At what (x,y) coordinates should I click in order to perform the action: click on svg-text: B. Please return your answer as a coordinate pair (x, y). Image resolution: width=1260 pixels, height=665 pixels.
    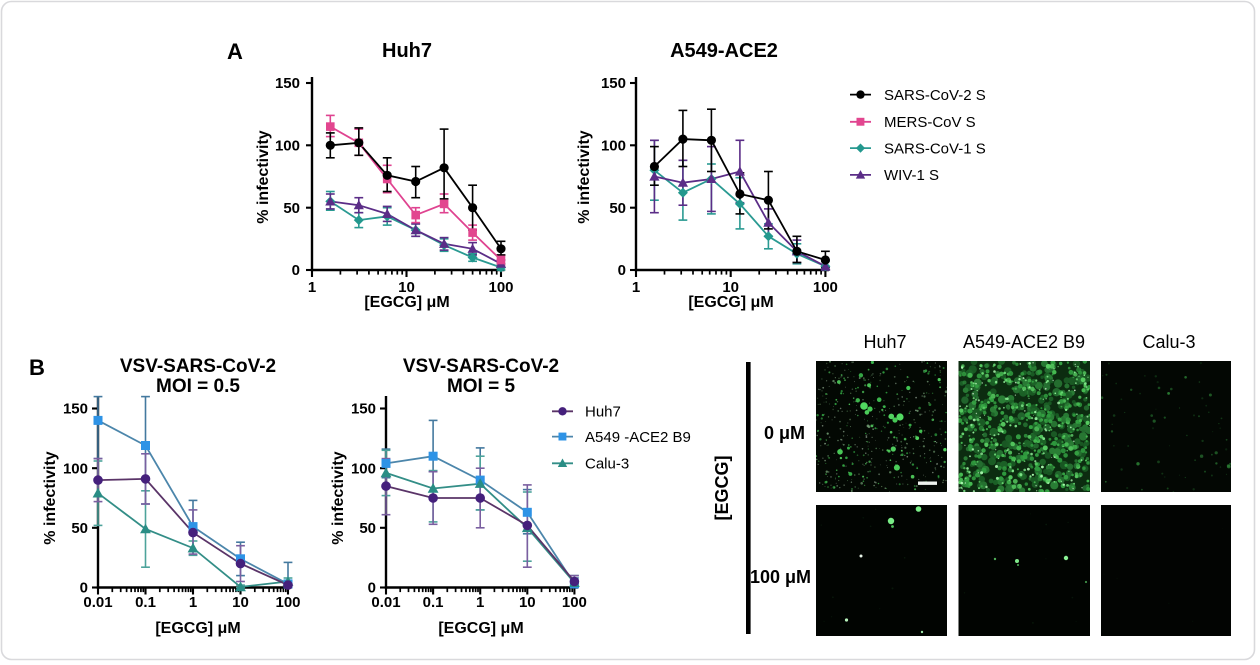
    Looking at the image, I should click on (37, 367).